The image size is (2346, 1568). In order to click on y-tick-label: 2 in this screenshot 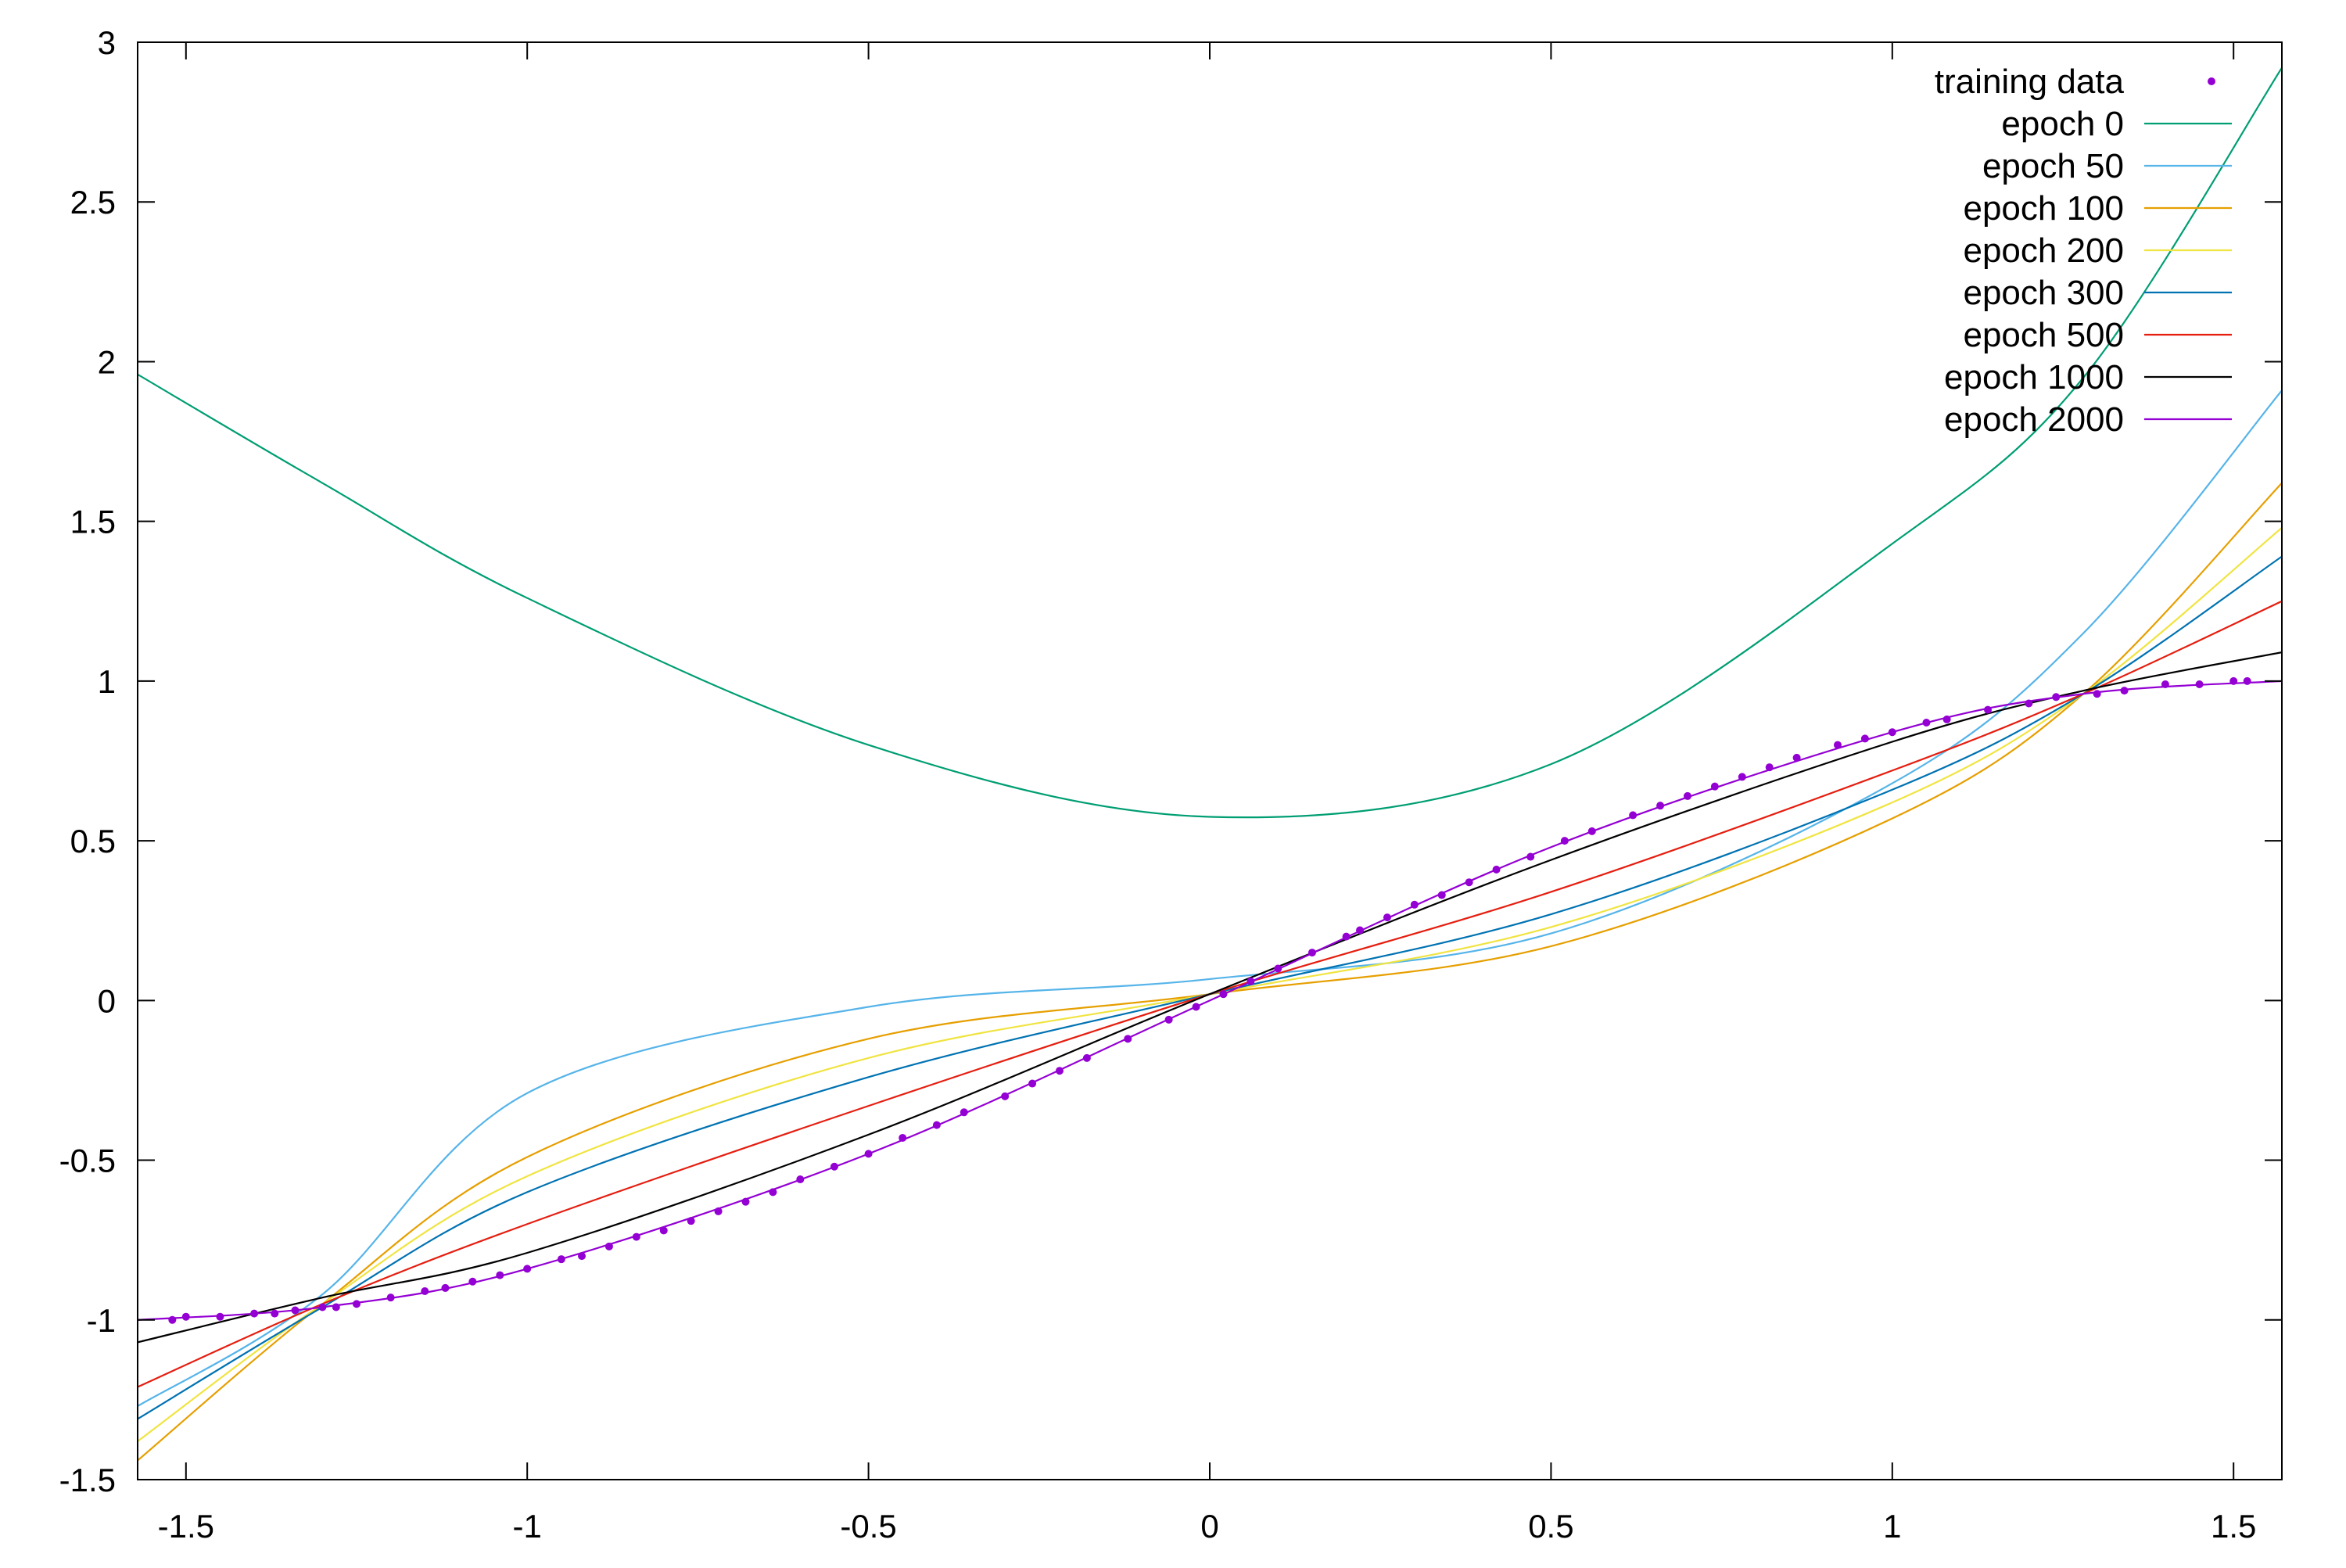, I will do `click(107, 361)`.